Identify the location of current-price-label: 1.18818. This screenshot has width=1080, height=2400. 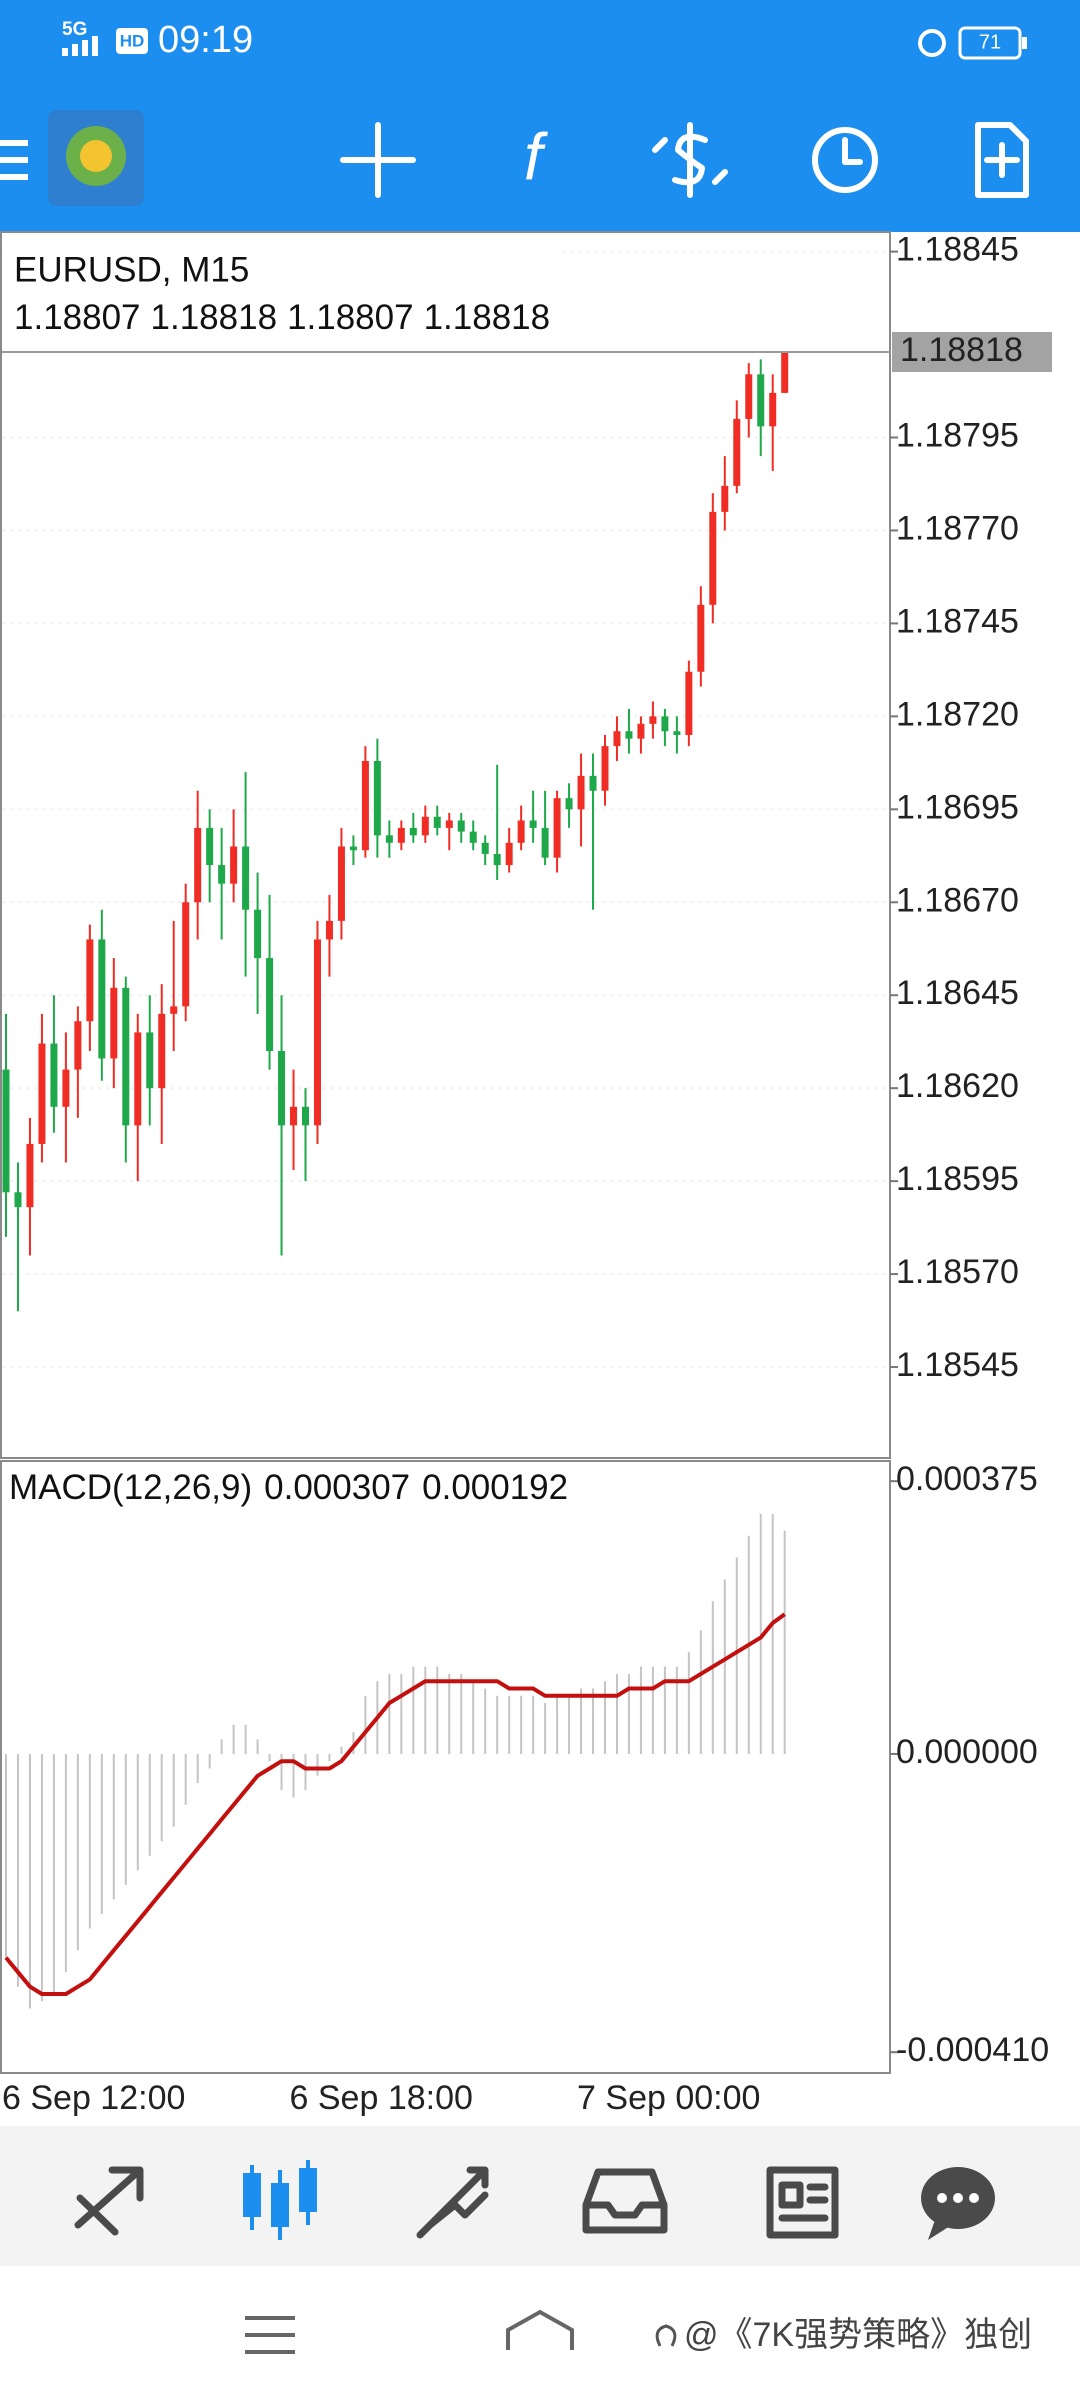
(961, 350).